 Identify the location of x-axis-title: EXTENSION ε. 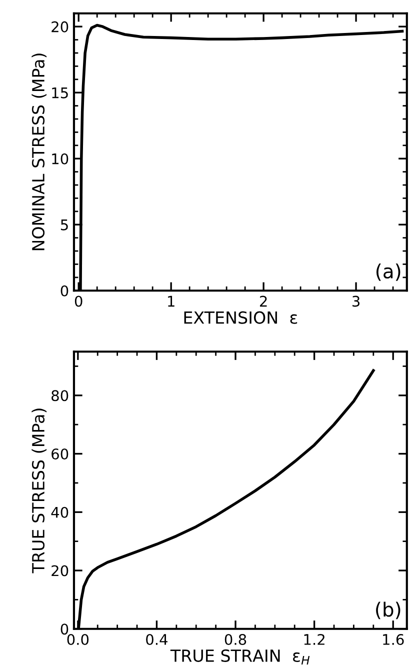
(241, 317).